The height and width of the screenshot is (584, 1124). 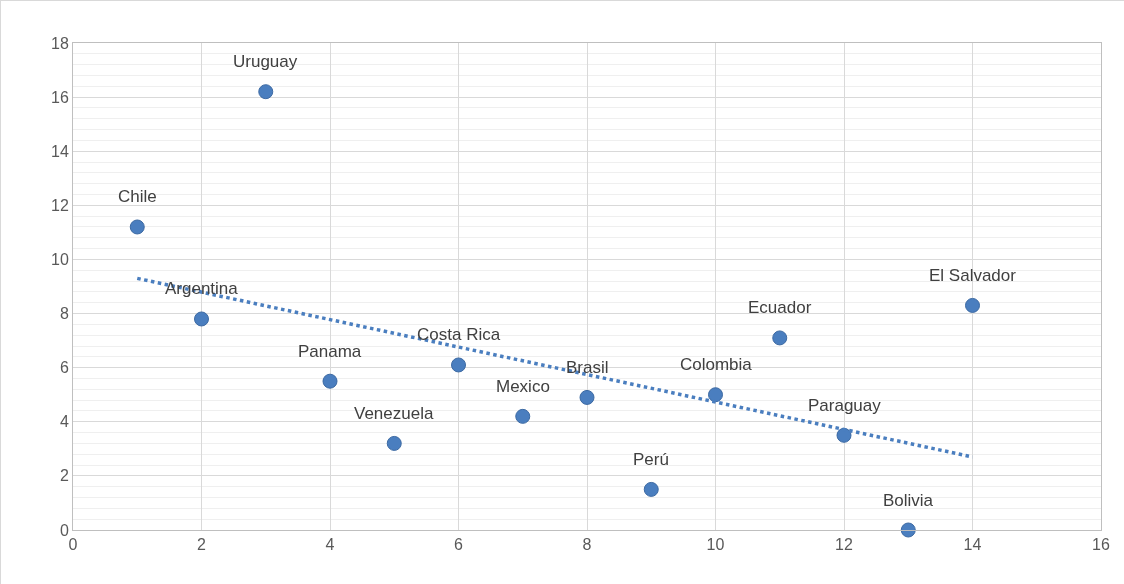 I want to click on annotation: Venezuela, so click(x=394, y=413).